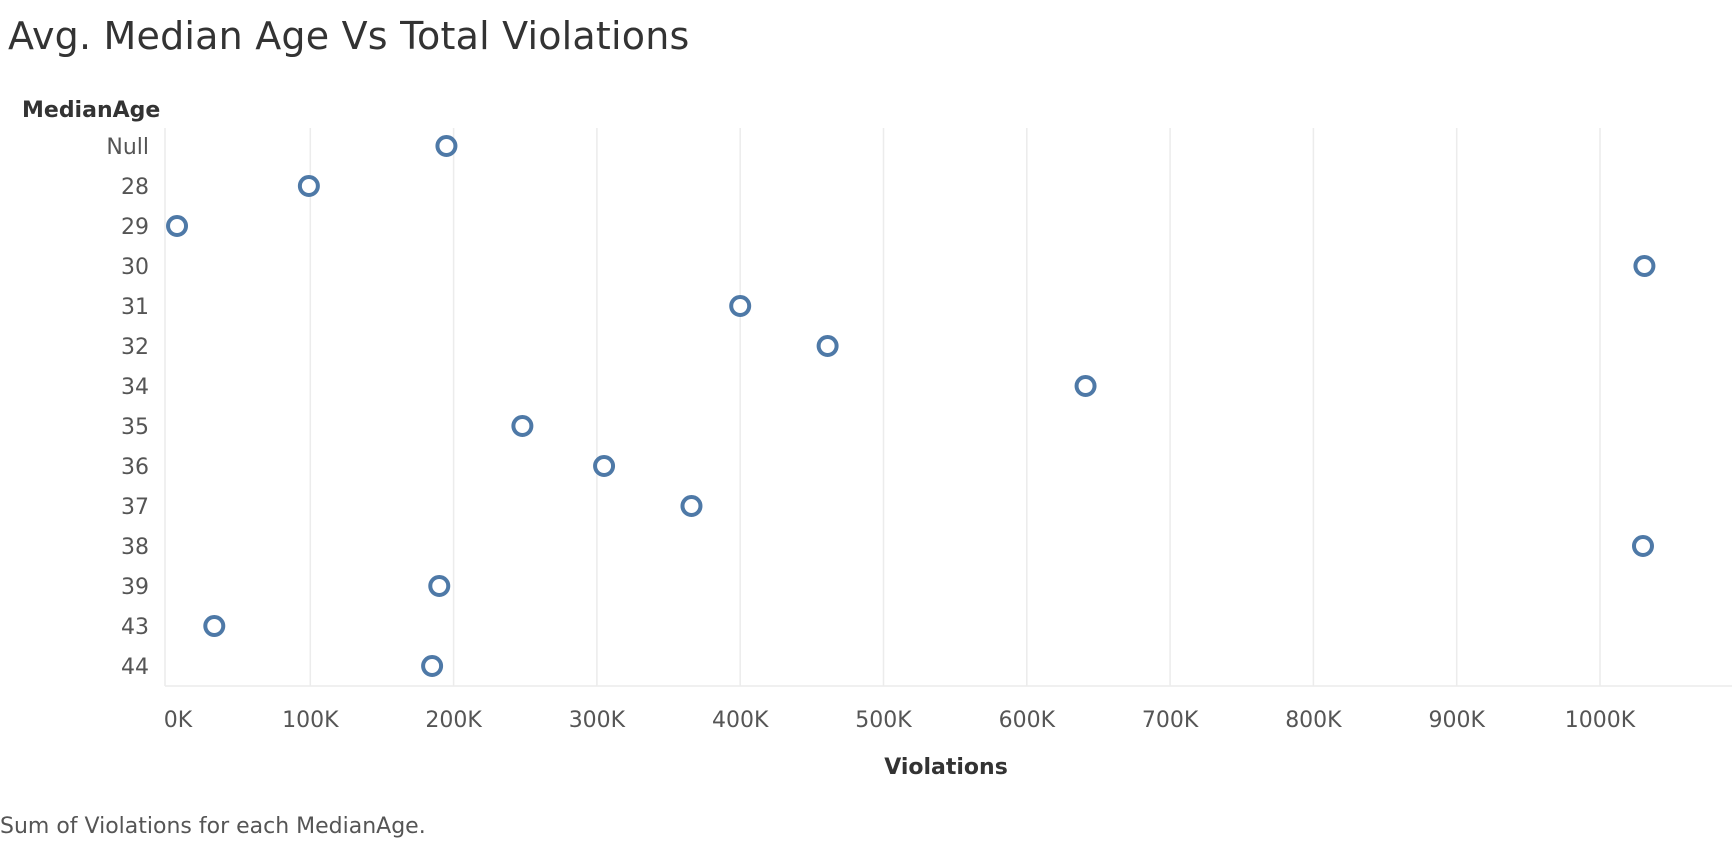 The image size is (1732, 846). I want to click on y-tick-label: 34, so click(135, 387).